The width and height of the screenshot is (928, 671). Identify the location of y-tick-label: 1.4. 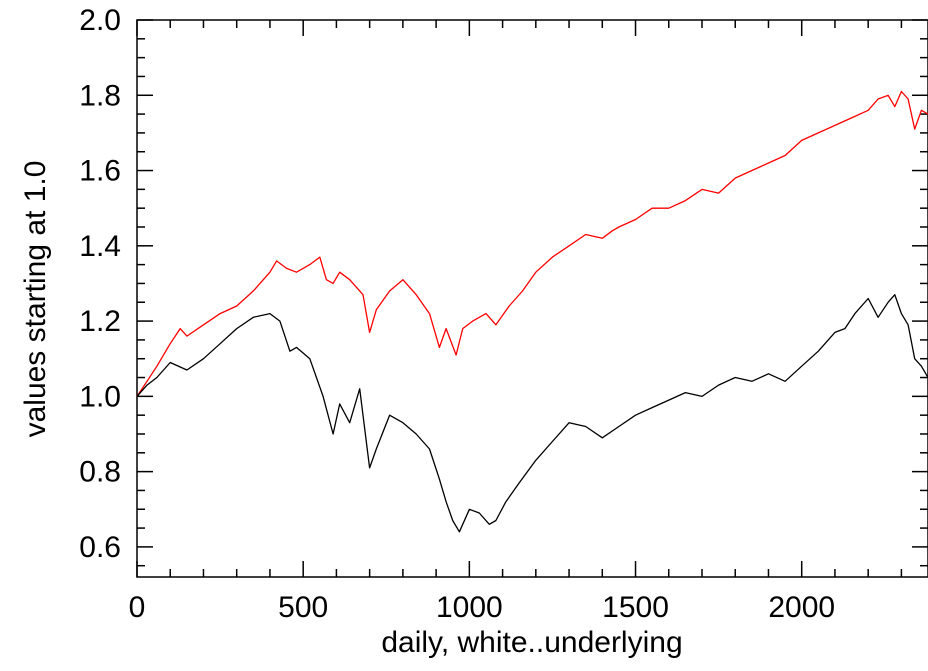
(100, 246).